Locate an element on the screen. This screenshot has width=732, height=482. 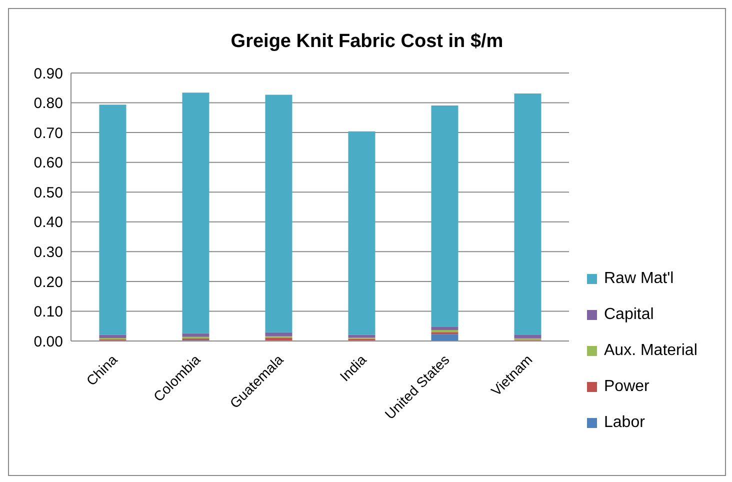
y-tick-label: 0.10 is located at coordinates (48, 312).